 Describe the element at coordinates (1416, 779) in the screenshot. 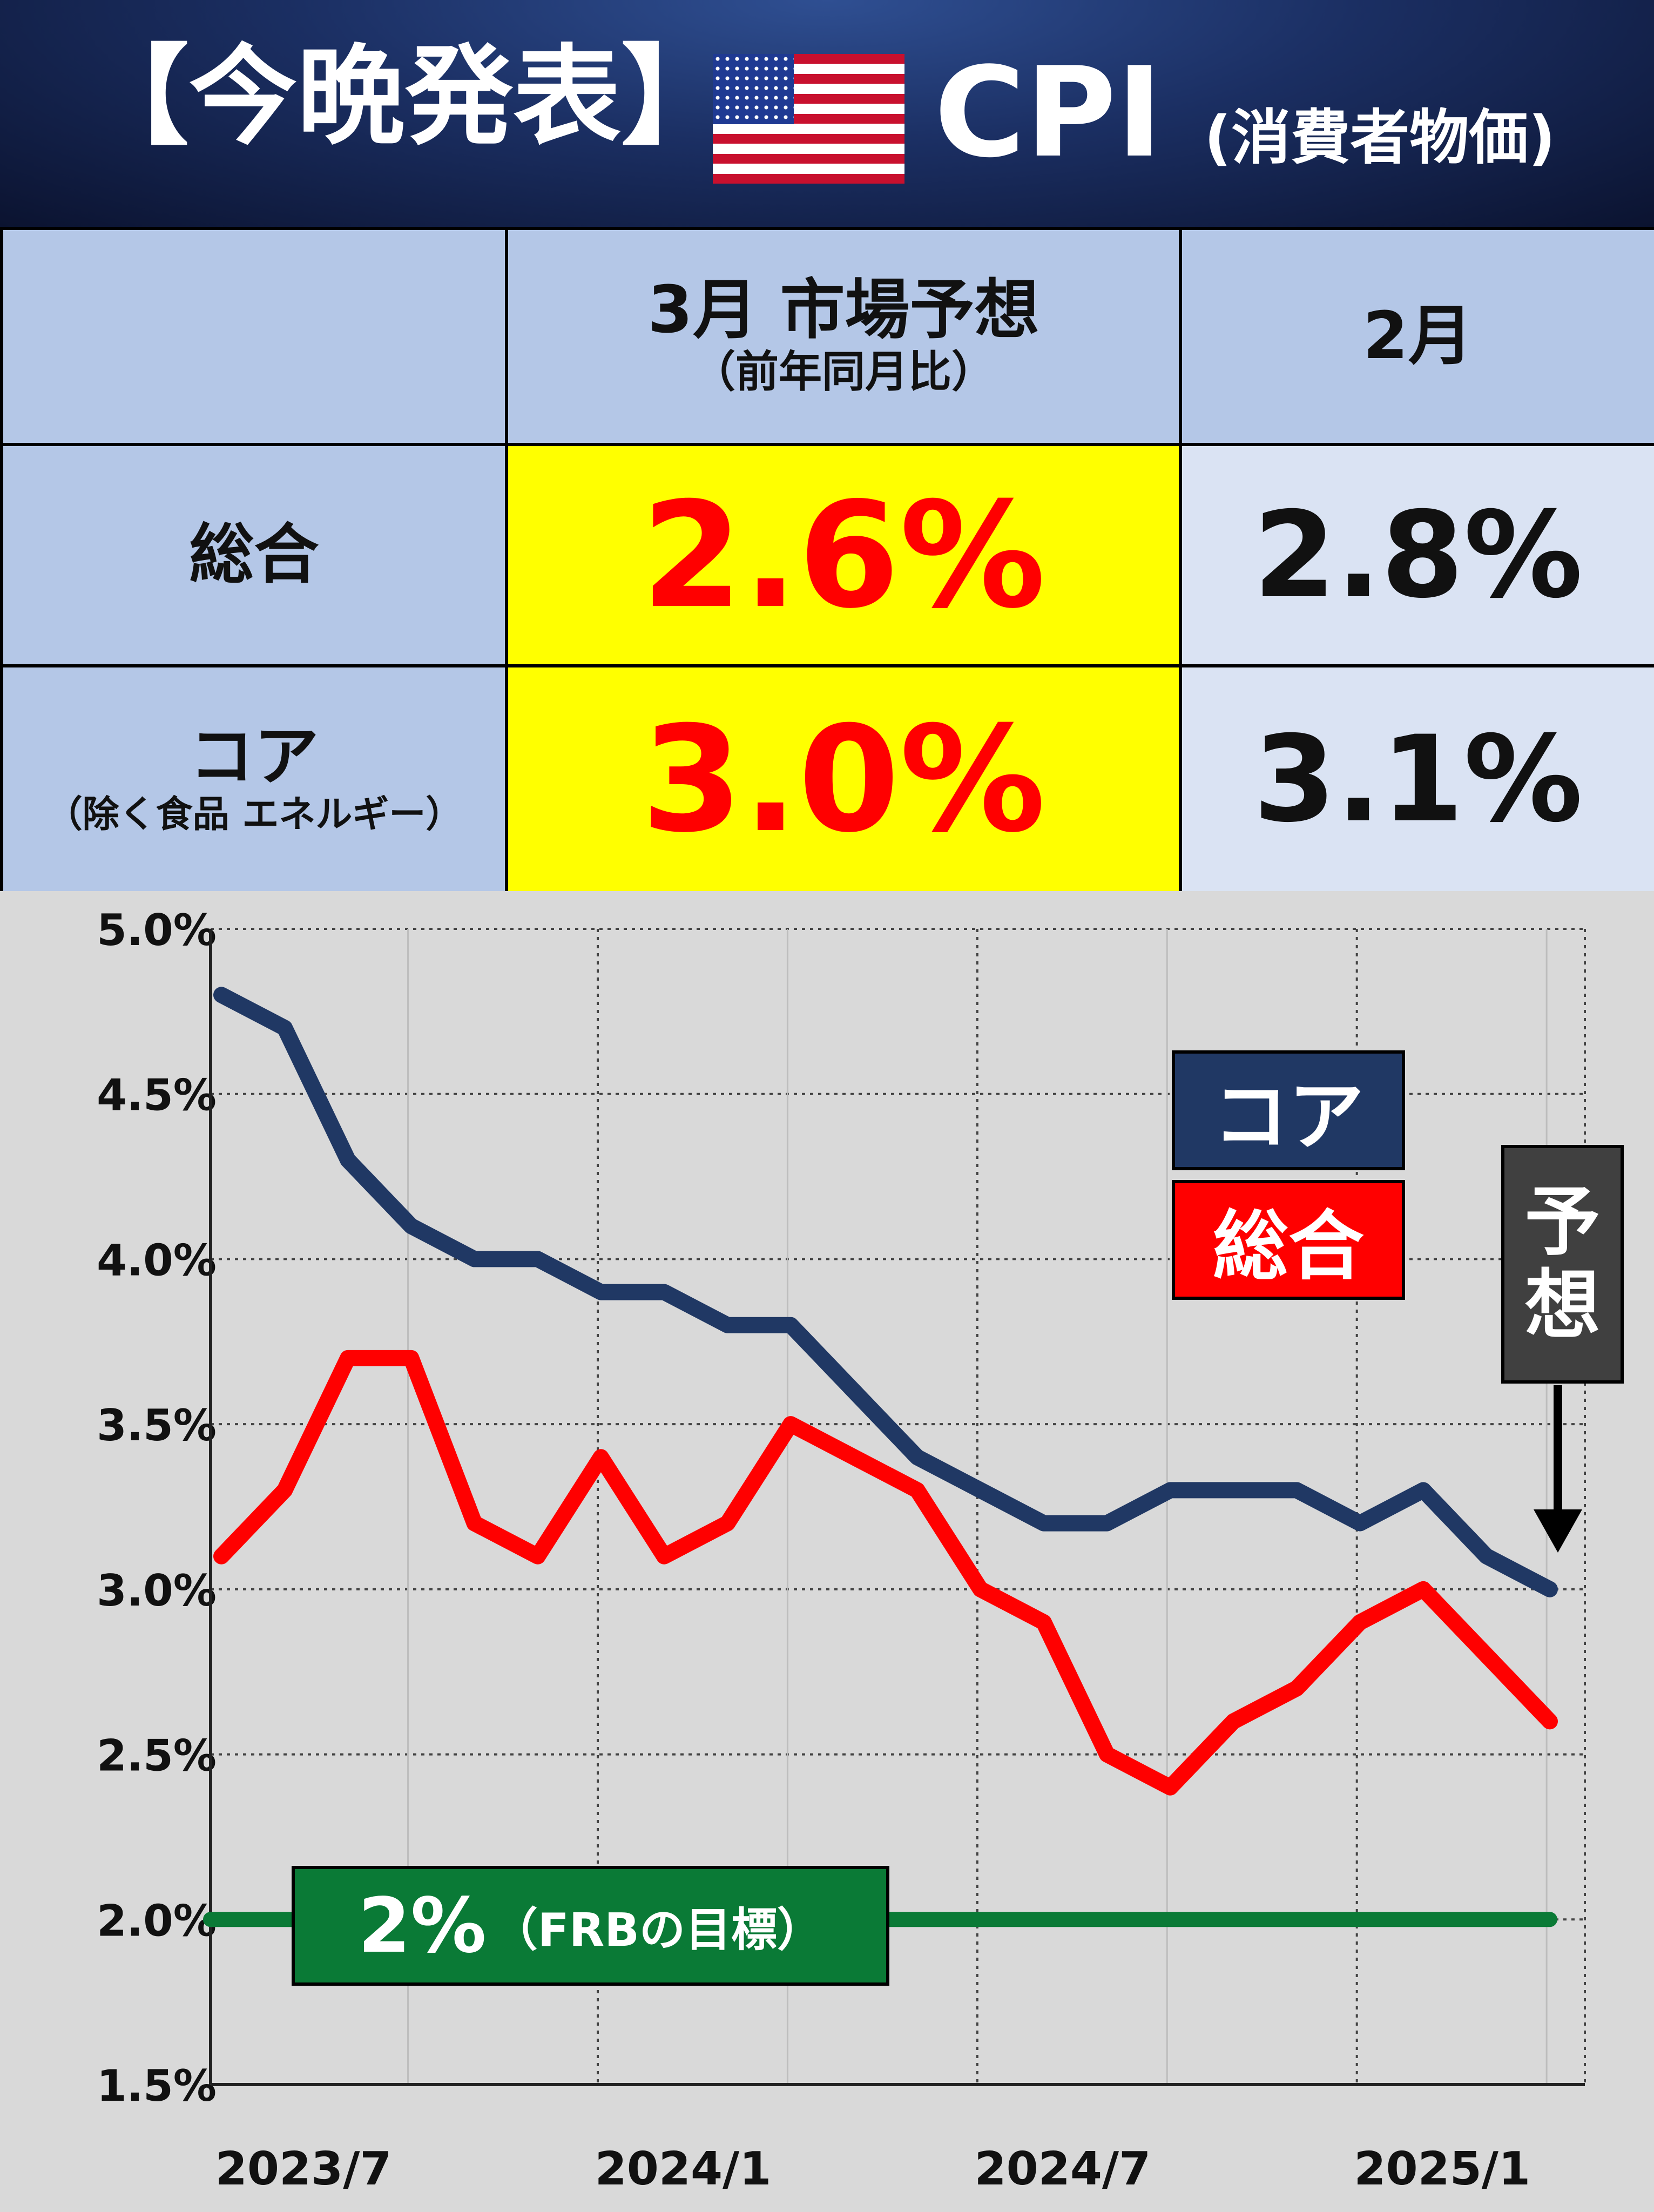

I see `previous-value: 3.1%` at that location.